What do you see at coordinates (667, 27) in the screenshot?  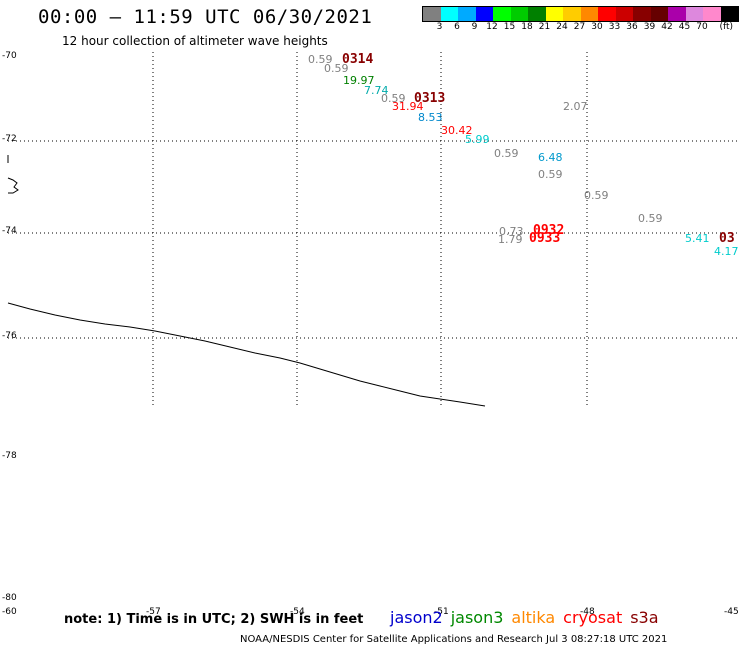 I see `legend-tick-label: 42` at bounding box center [667, 27].